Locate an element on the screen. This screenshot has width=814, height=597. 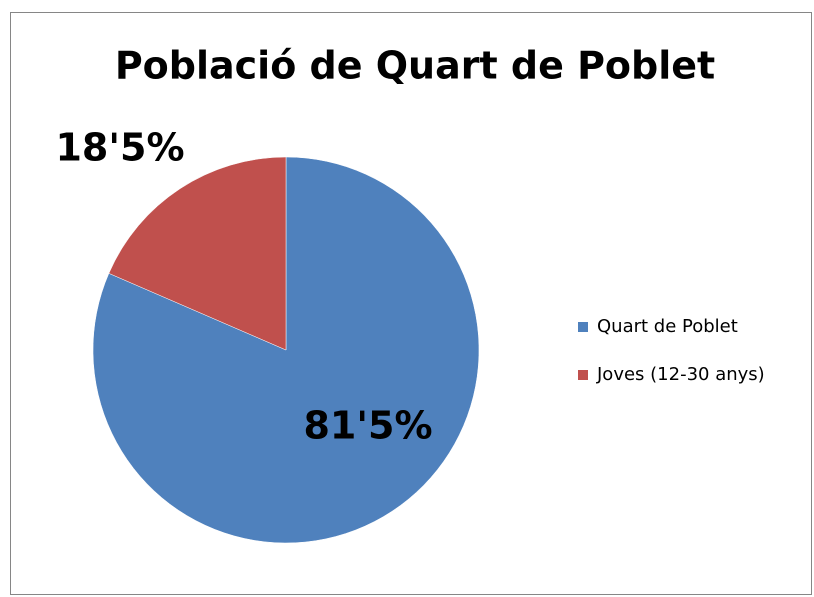
data-label: 18'5% is located at coordinates (119, 148).